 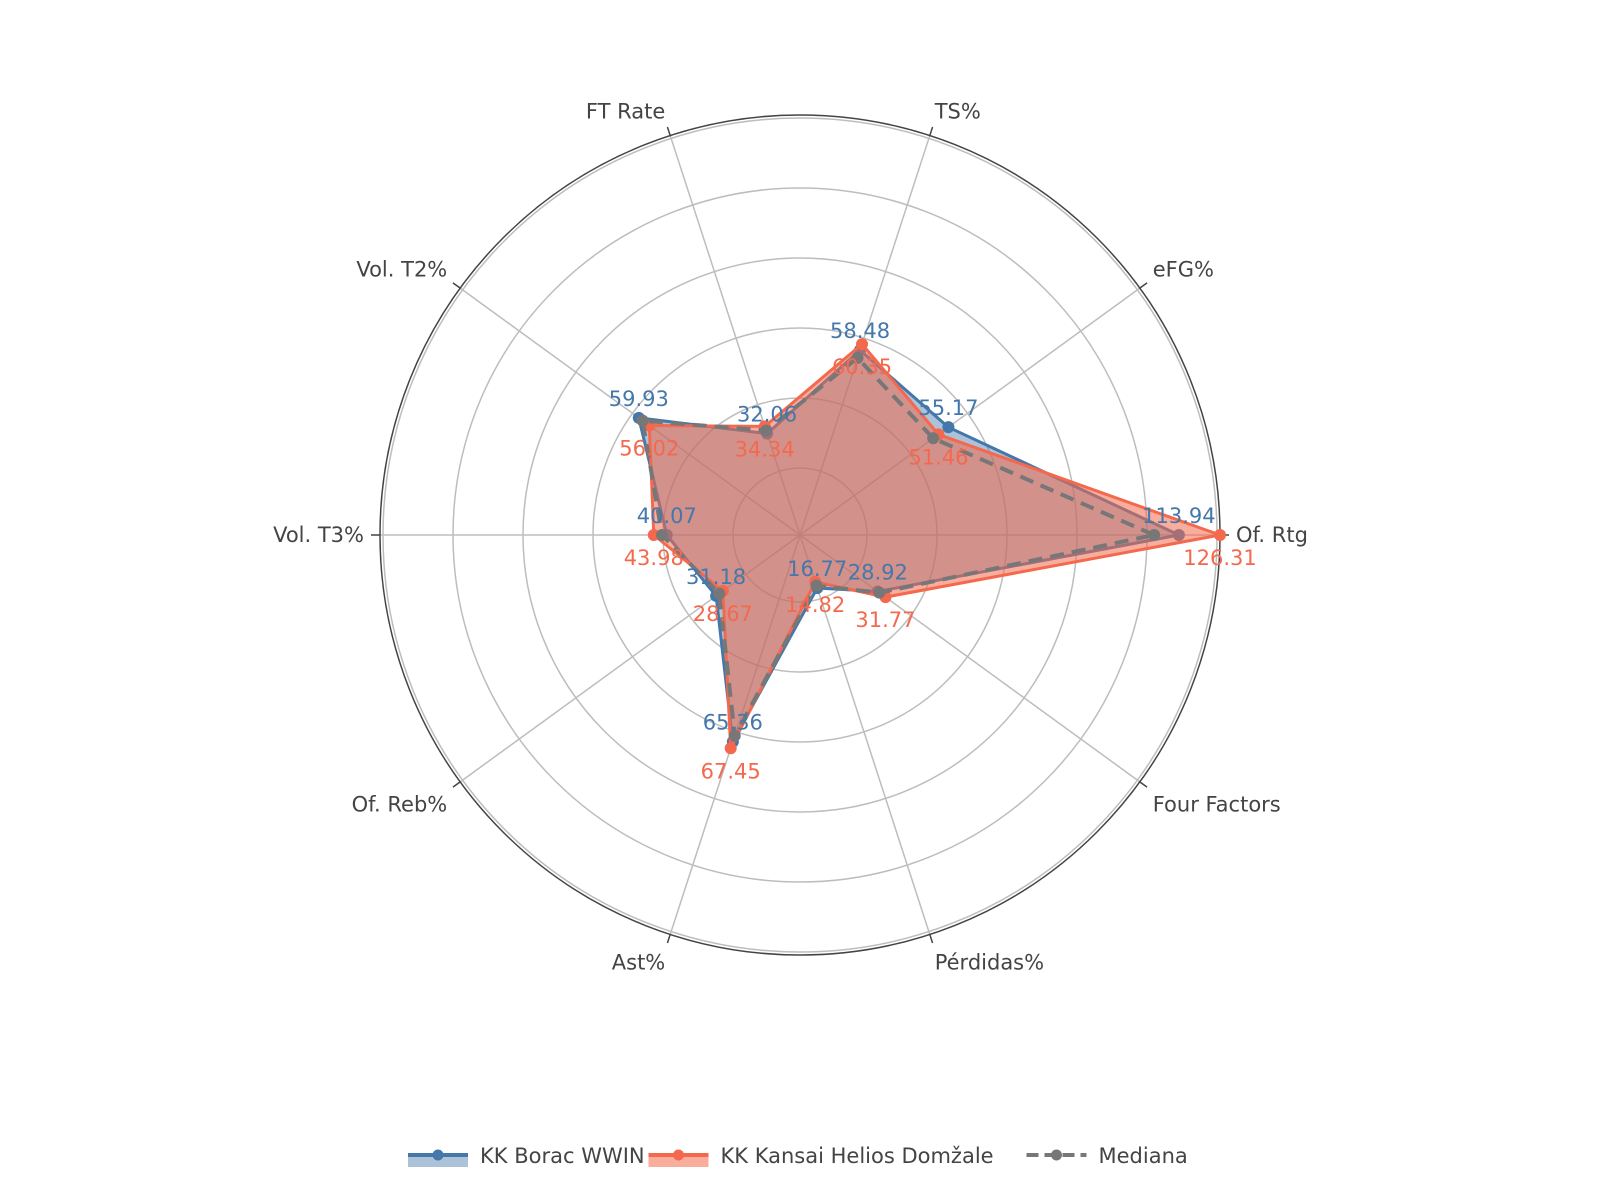 What do you see at coordinates (957, 111) in the screenshot?
I see `axis-label: TS%` at bounding box center [957, 111].